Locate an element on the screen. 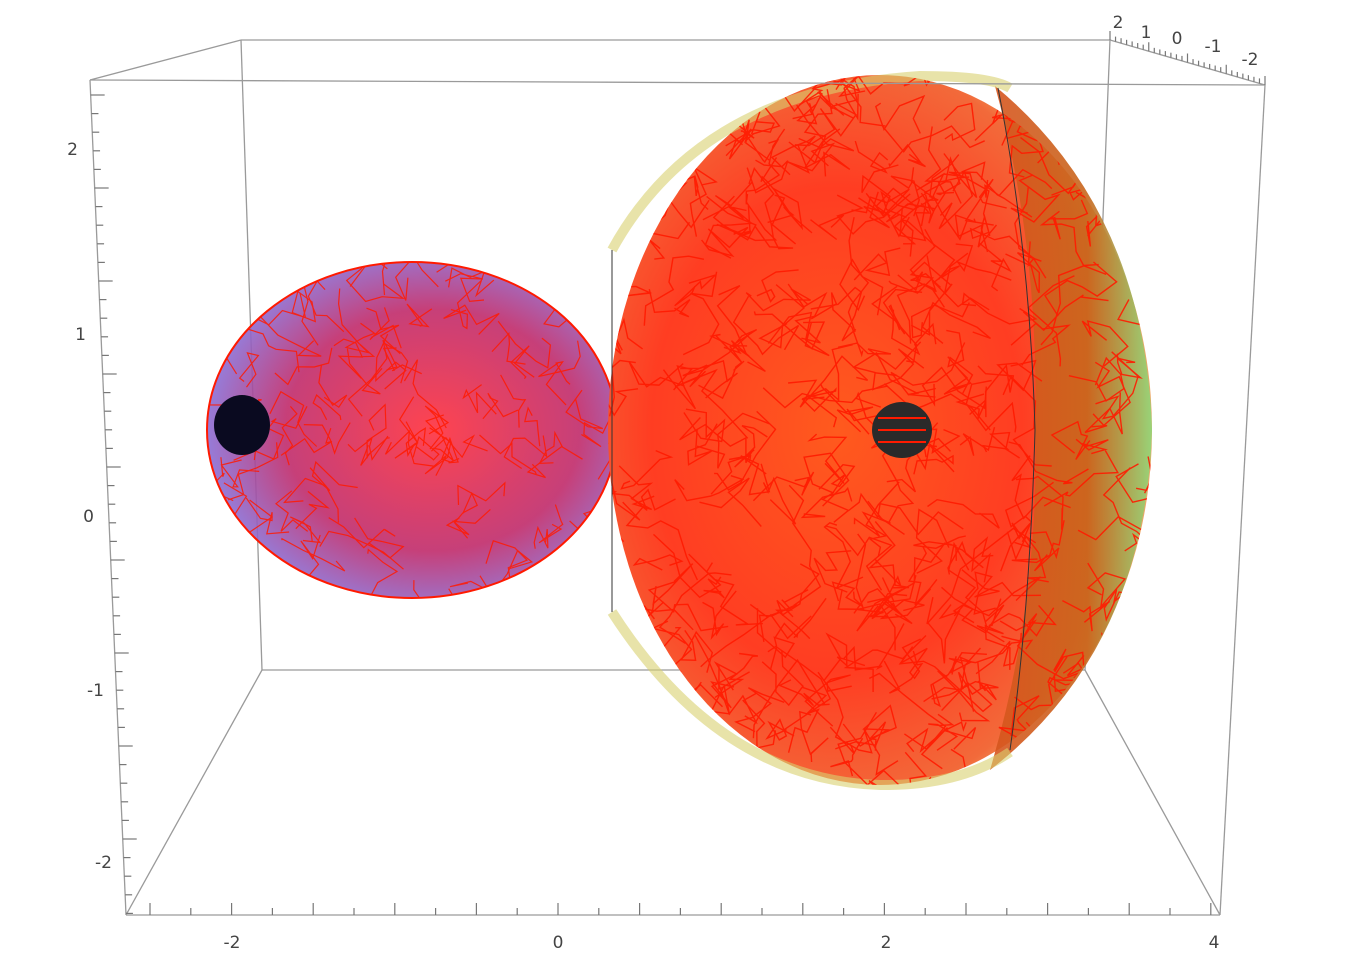 Image resolution: width=1370 pixels, height=973 pixels. left-hole is located at coordinates (242, 425).